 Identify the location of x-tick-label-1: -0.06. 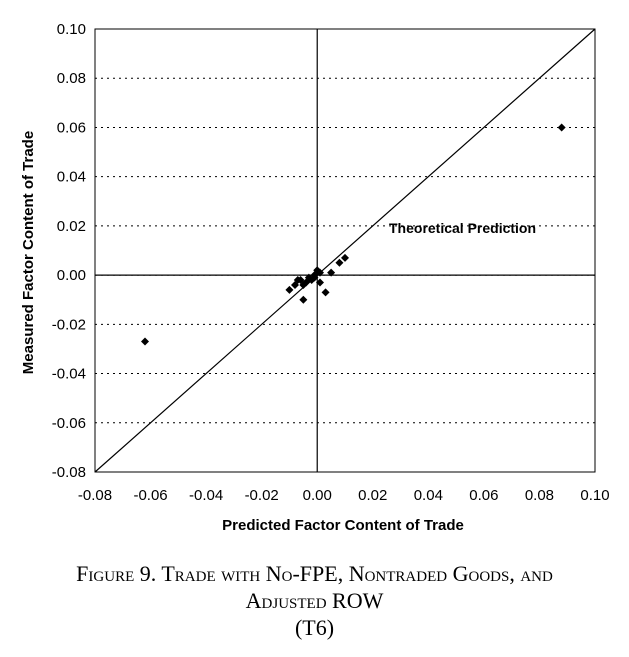
(150, 495).